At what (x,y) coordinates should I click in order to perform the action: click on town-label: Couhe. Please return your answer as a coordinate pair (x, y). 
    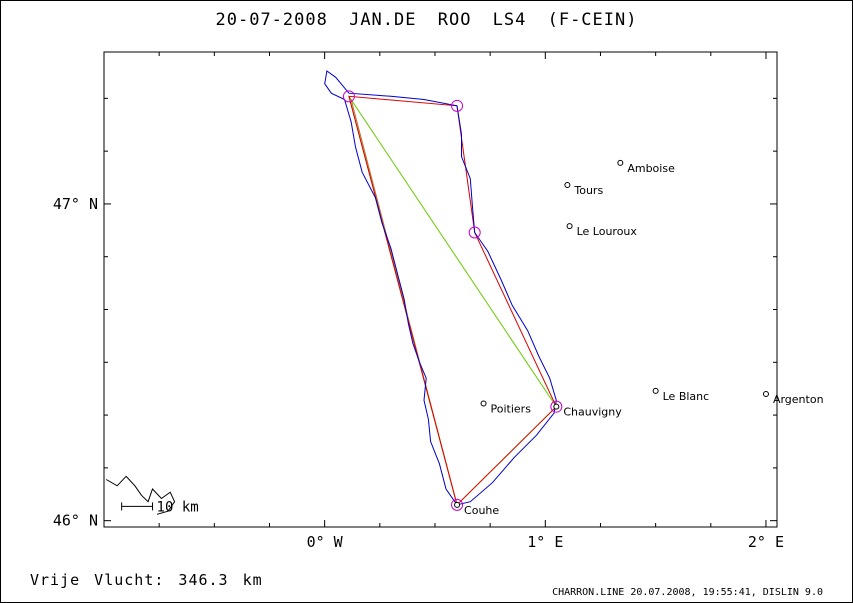
    Looking at the image, I should click on (481, 510).